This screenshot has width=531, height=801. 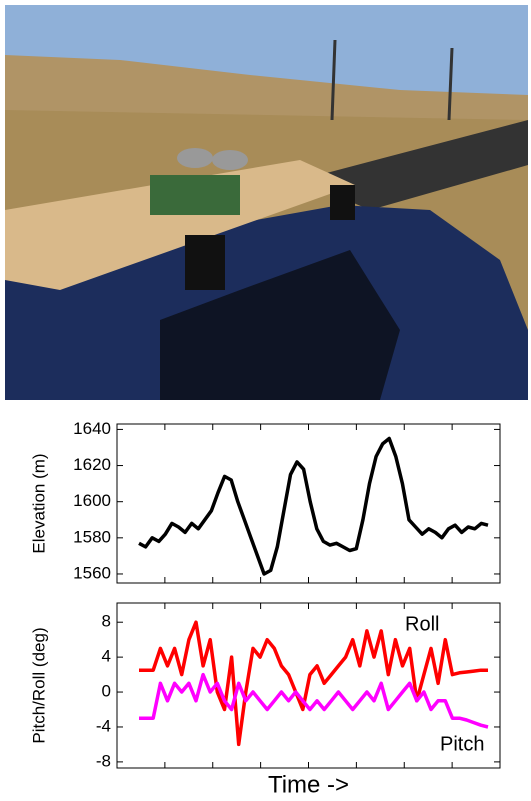 What do you see at coordinates (308, 784) in the screenshot?
I see `x-axis-label: Time ->` at bounding box center [308, 784].